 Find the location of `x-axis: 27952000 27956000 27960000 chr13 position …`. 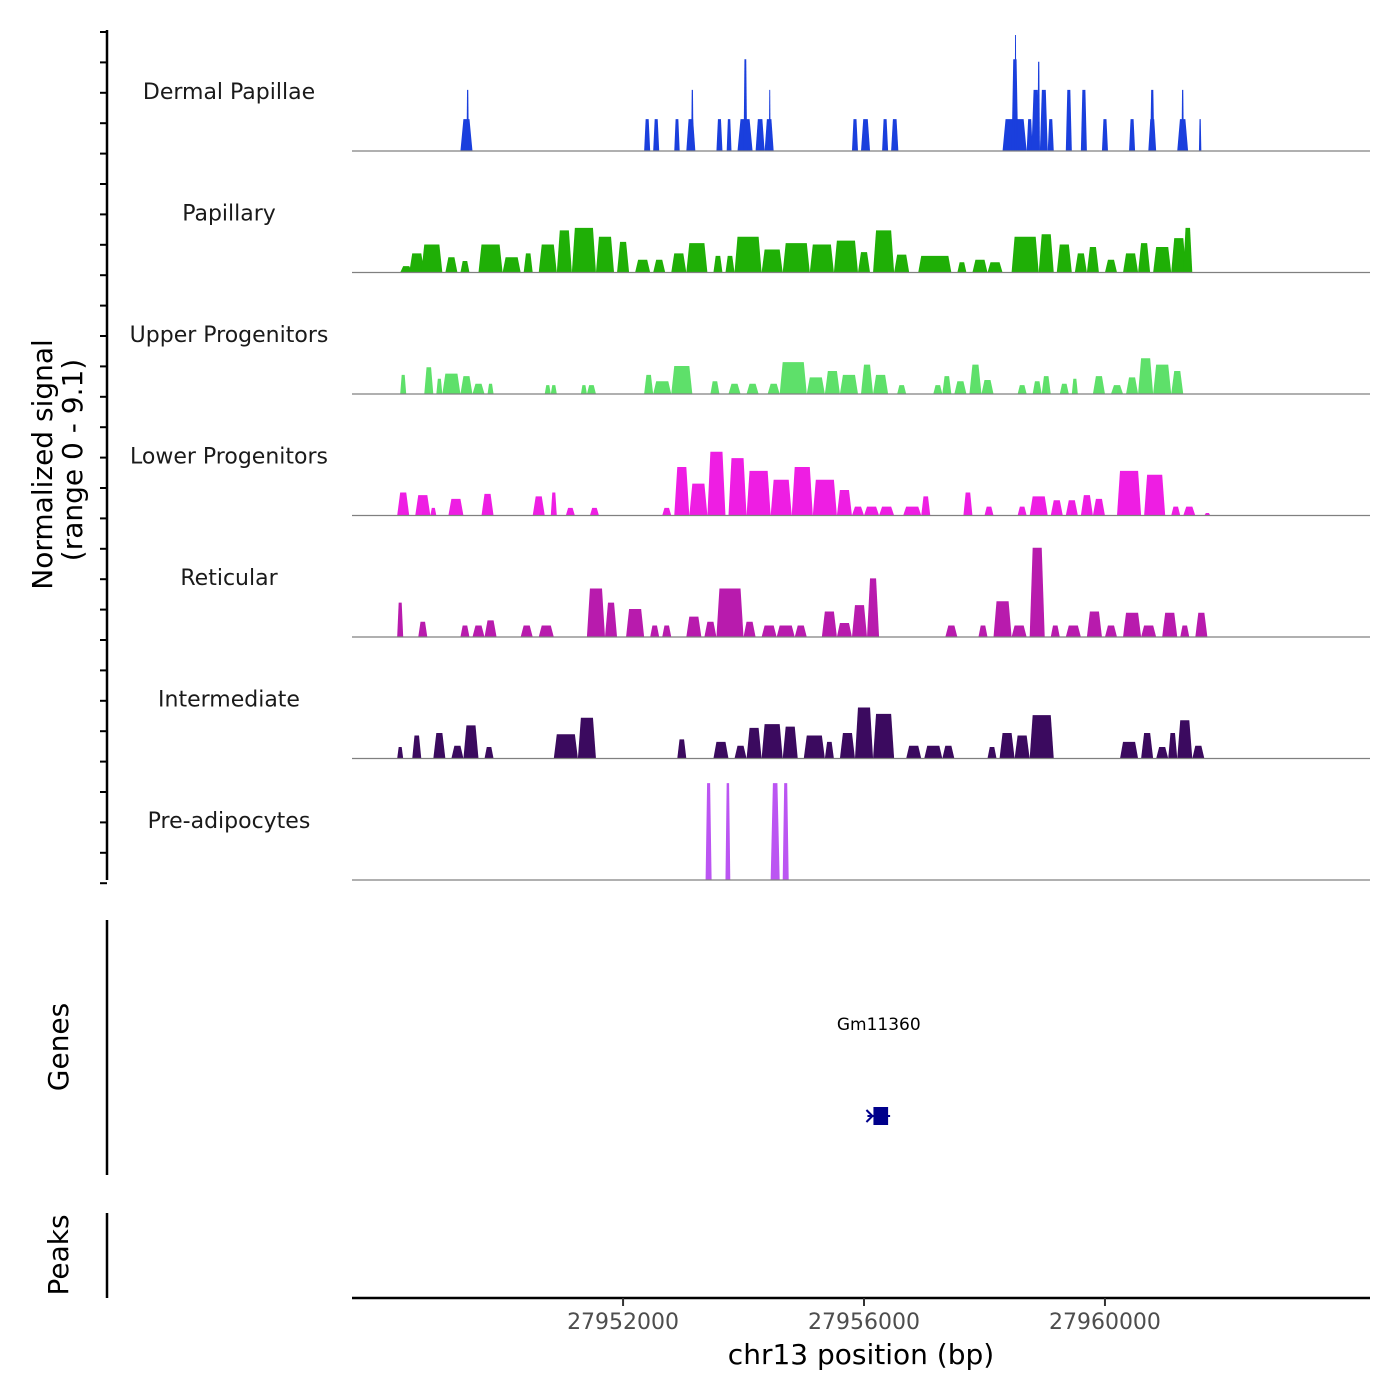

x-axis: 27952000 27956000 27960000 chr13 position … is located at coordinates (861, 1333).